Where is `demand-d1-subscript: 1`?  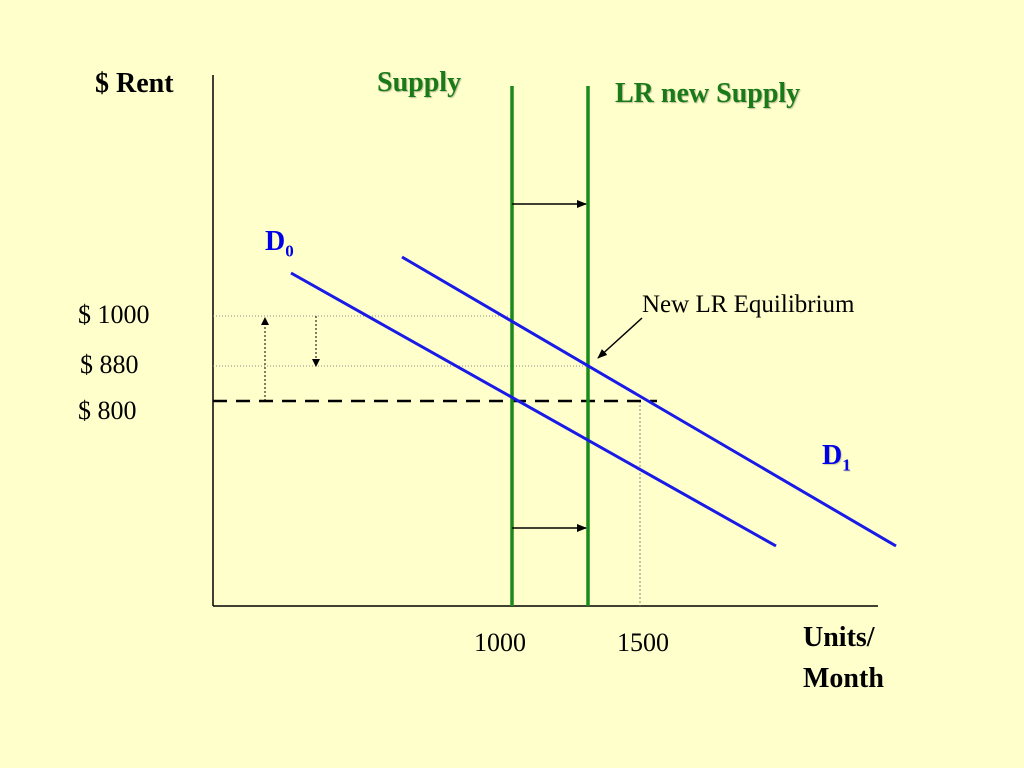
demand-d1-subscript: 1 is located at coordinates (846, 465).